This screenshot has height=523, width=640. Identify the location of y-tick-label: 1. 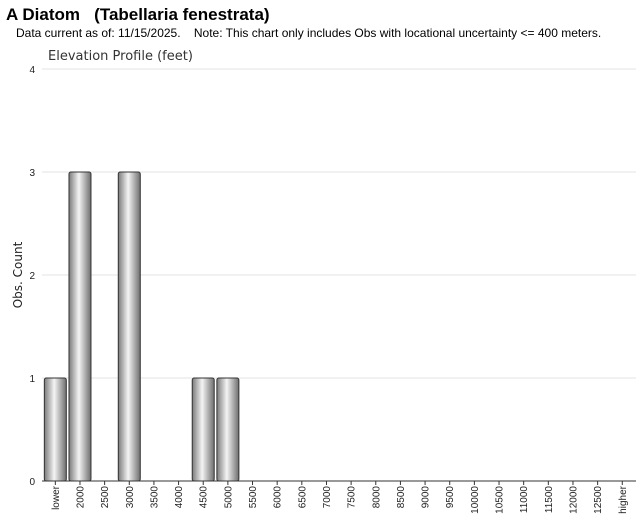
(32, 379).